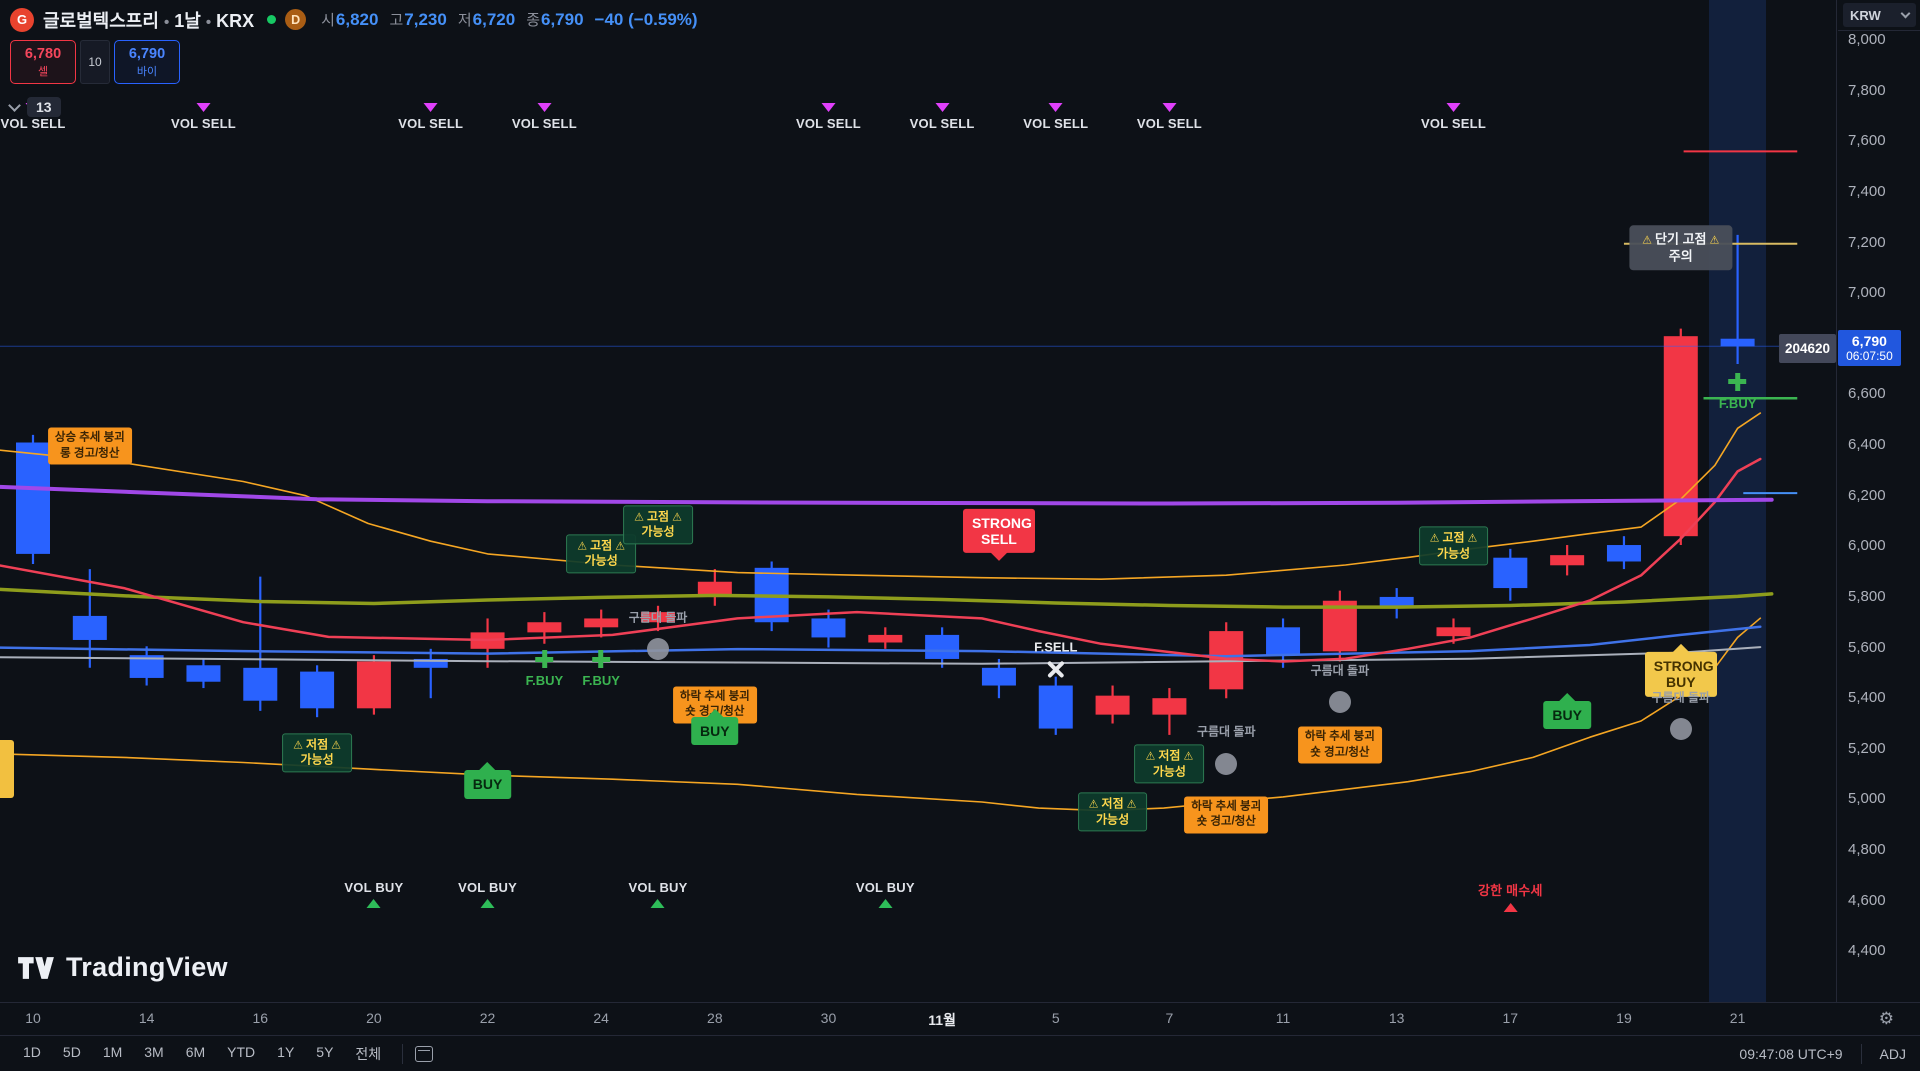 The width and height of the screenshot is (1920, 1071). Describe the element at coordinates (1808, 348) in the screenshot. I see `symbol-code-badge: 204620` at that location.